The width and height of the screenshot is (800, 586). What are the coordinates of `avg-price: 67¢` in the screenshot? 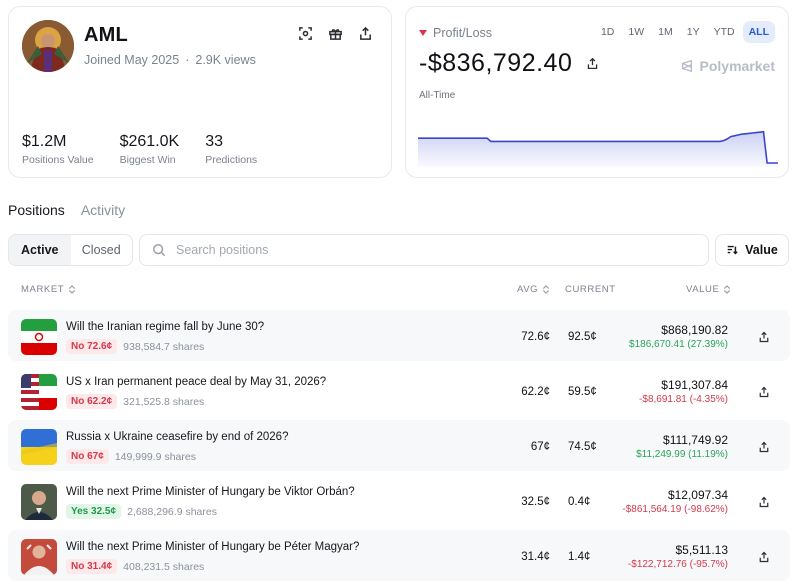 It's located at (540, 447).